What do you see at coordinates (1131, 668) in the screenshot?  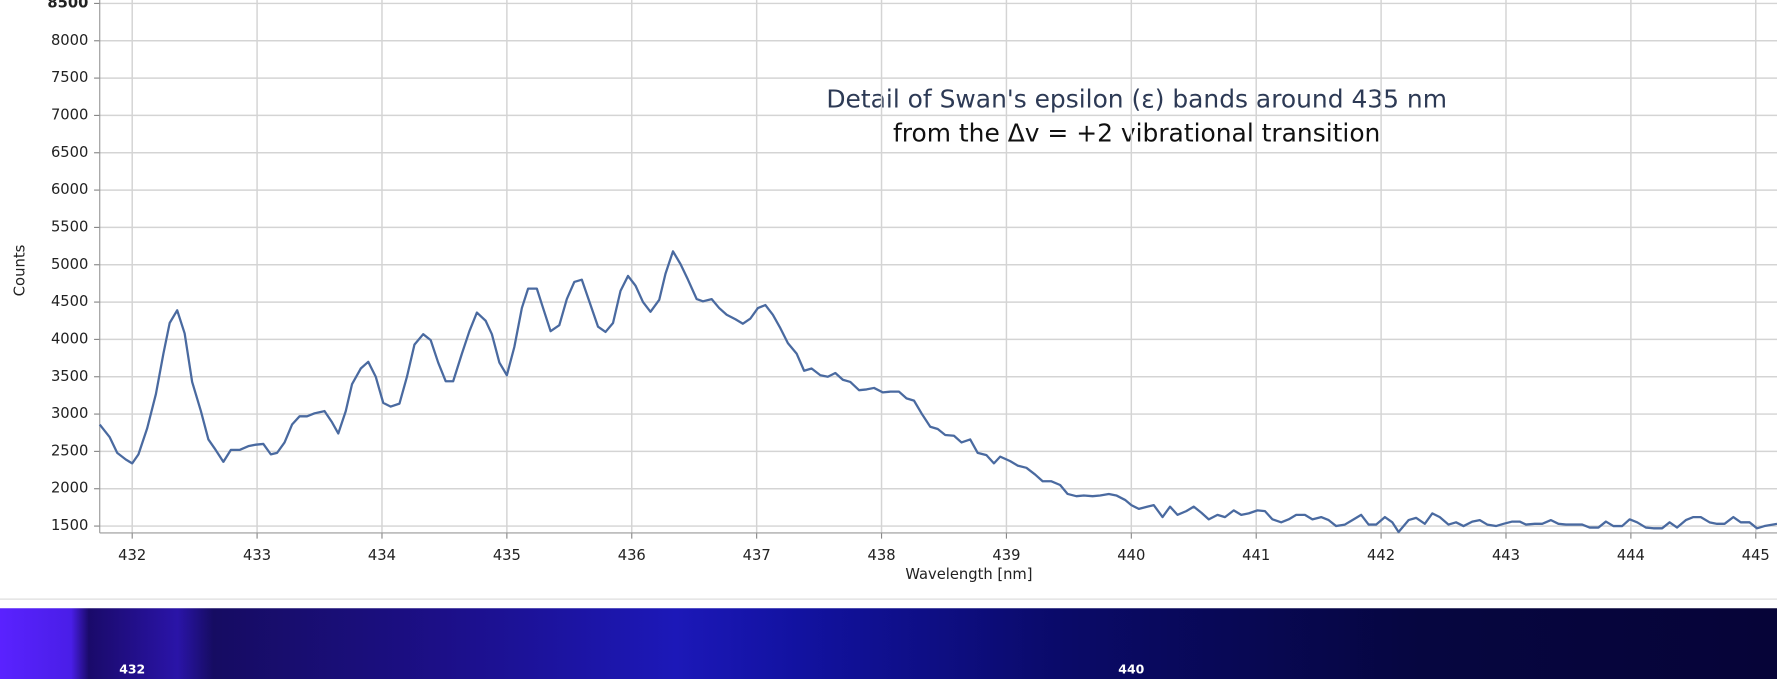 I see `spectrum-tick-label: 440` at bounding box center [1131, 668].